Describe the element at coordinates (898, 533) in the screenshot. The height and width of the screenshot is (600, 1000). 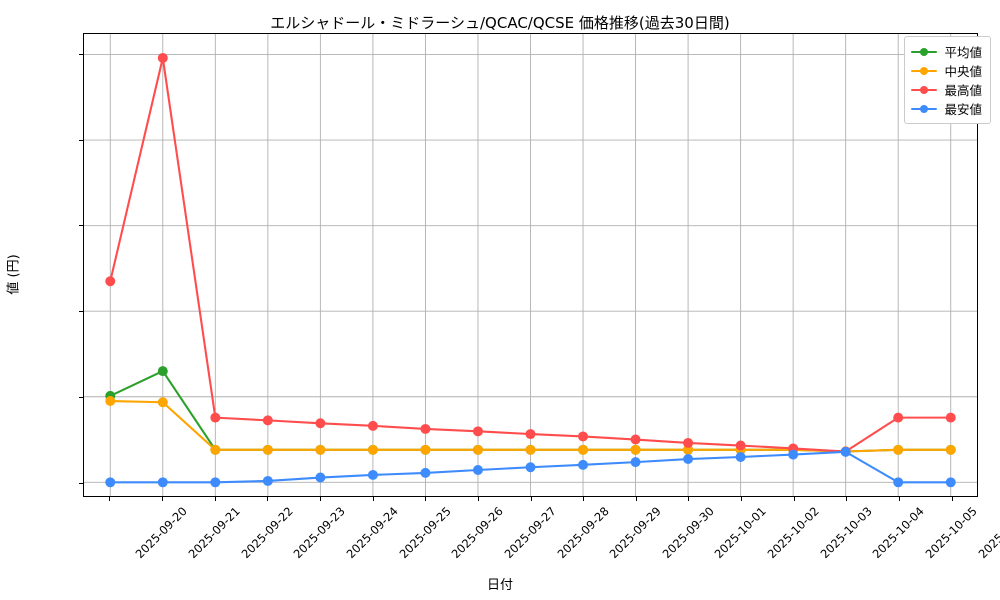
I see `x-tick-label: 2025-10-04` at that location.